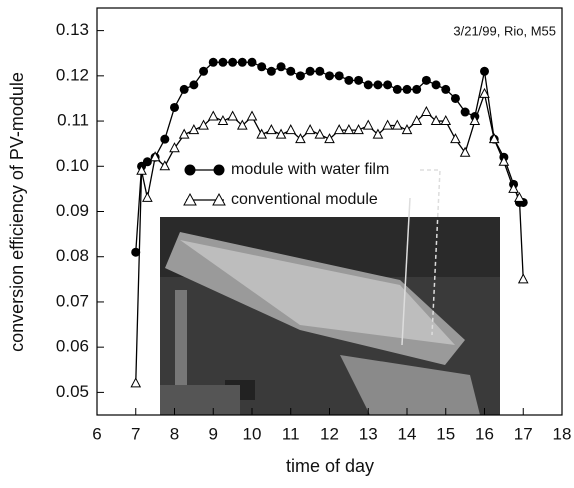 This screenshot has width=574, height=488. I want to click on y-tick-label: 0.05, so click(72, 391).